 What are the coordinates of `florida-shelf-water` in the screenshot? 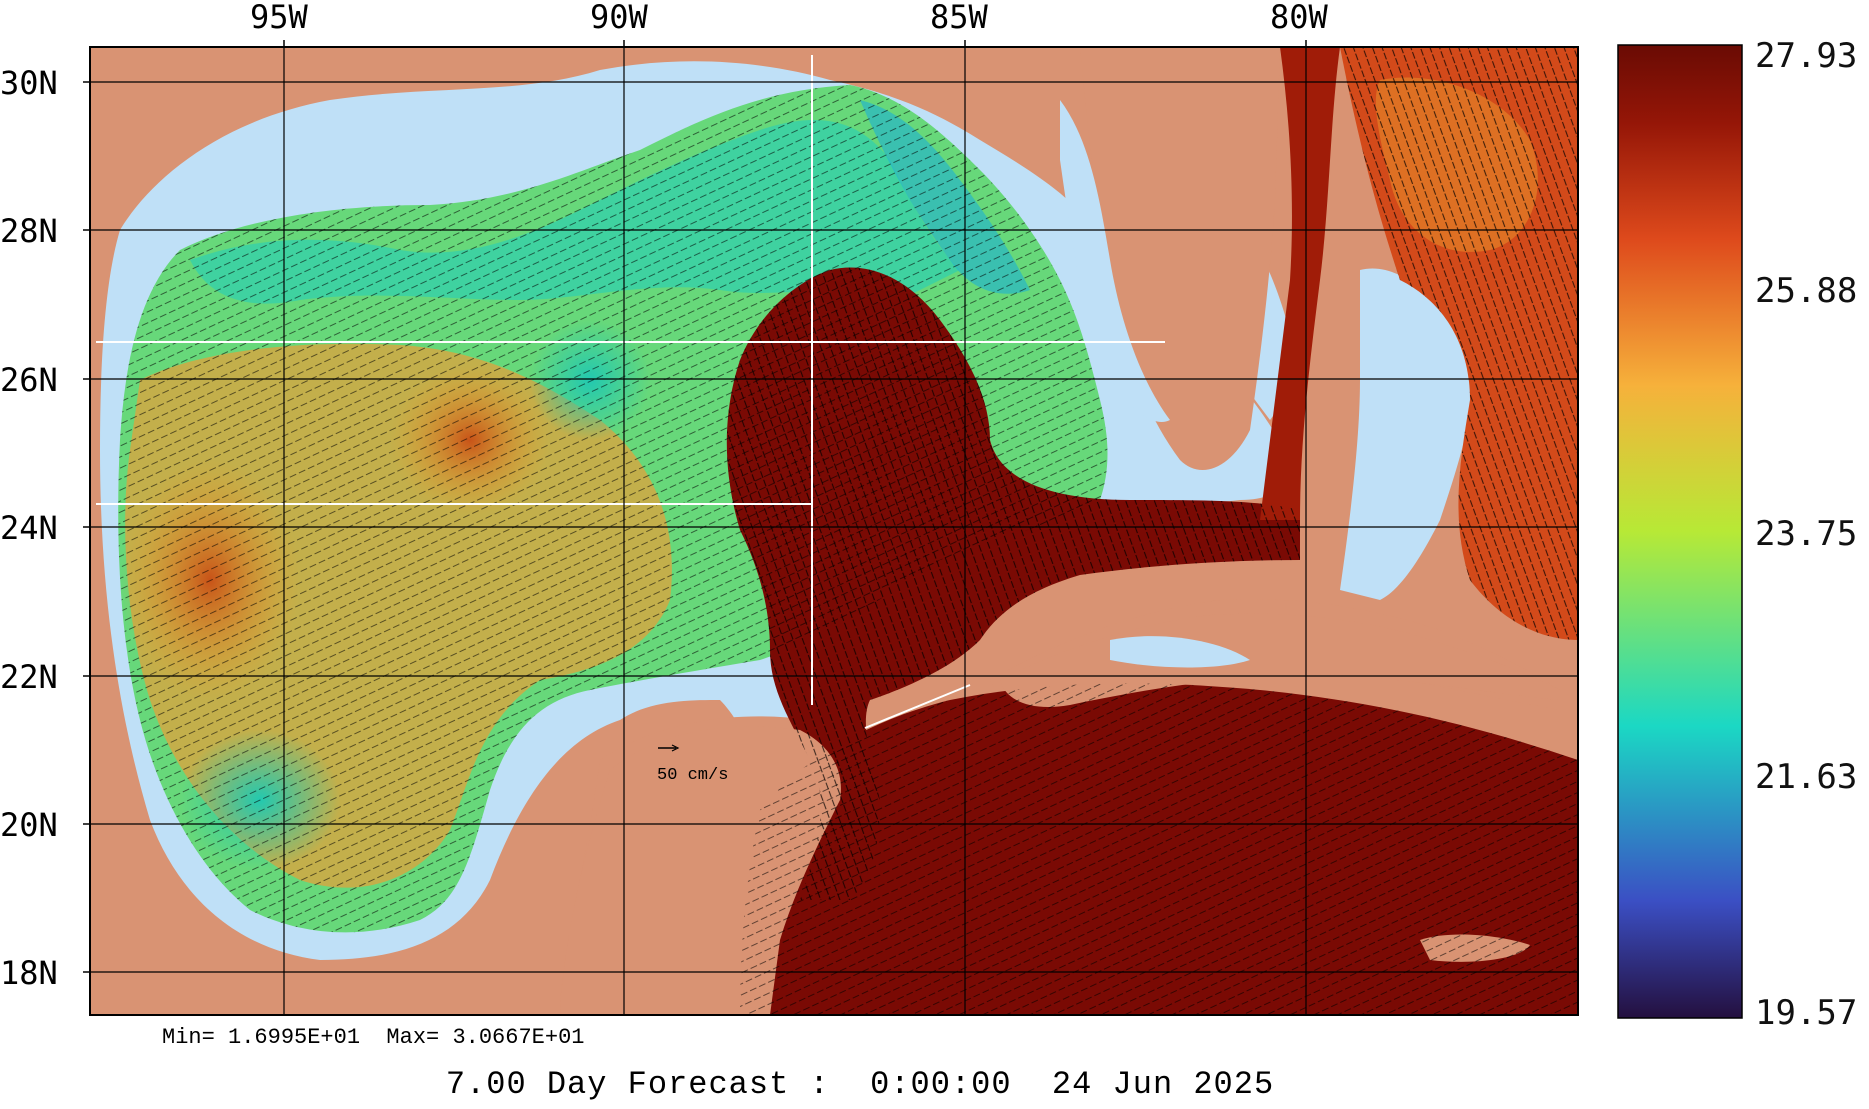 It's located at (1115, 261).